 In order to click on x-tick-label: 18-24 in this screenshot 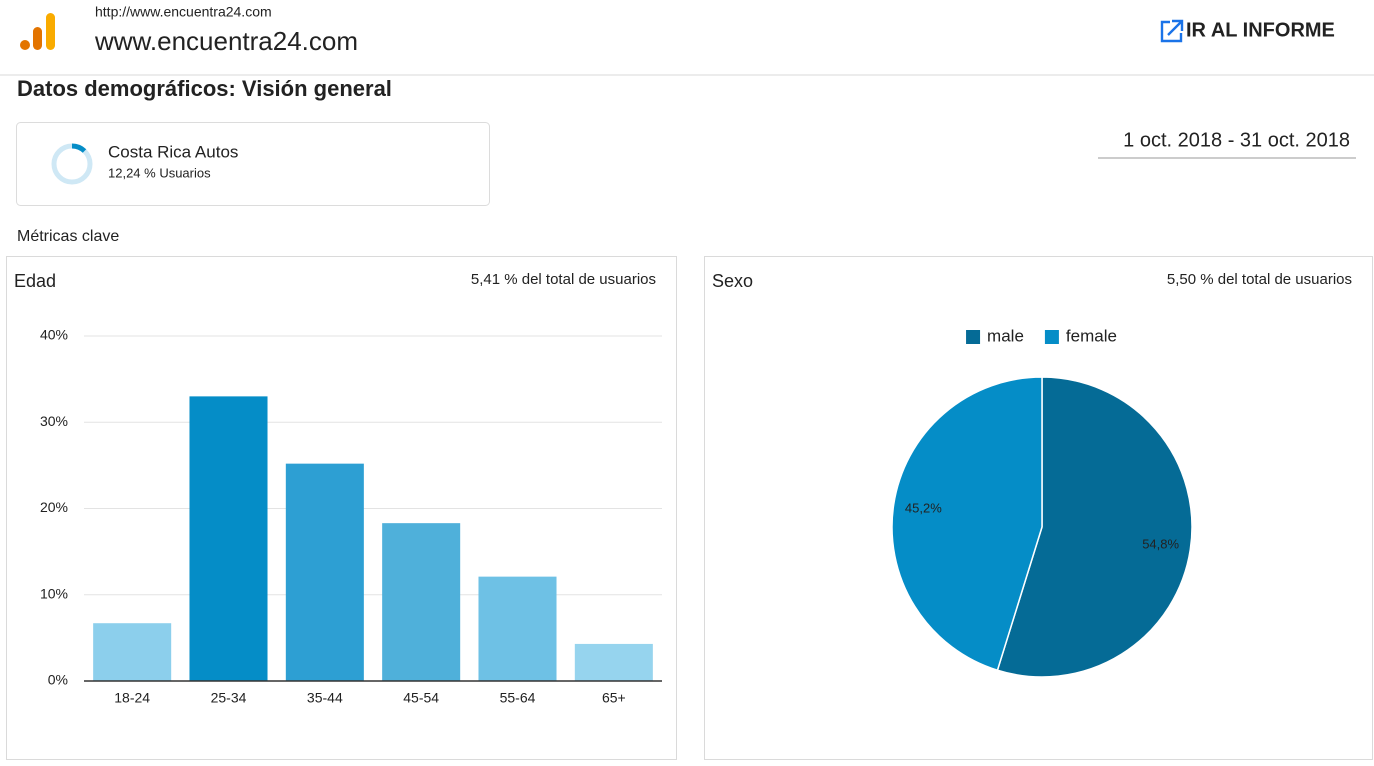, I will do `click(132, 698)`.